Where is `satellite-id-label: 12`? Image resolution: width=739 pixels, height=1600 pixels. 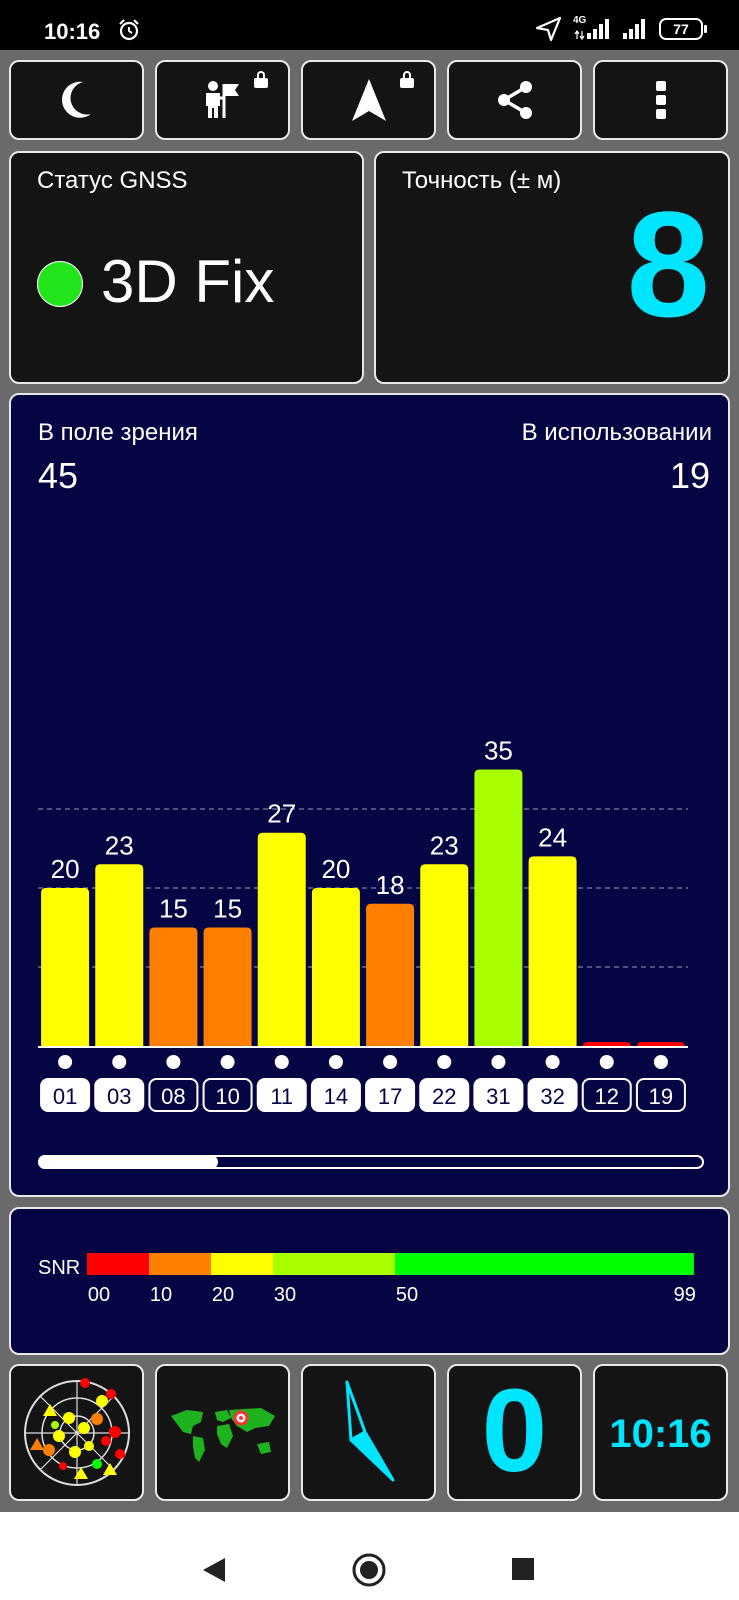
satellite-id-label: 12 is located at coordinates (607, 1096).